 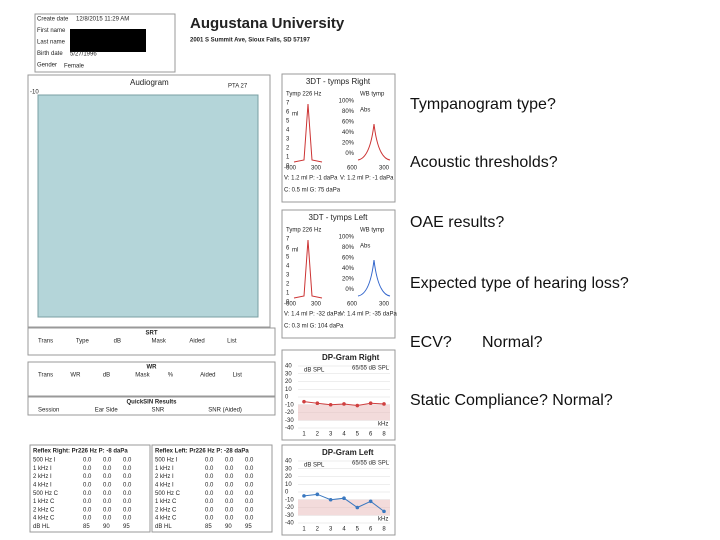 I want to click on x-tick-label: 8, so click(x=384, y=530).